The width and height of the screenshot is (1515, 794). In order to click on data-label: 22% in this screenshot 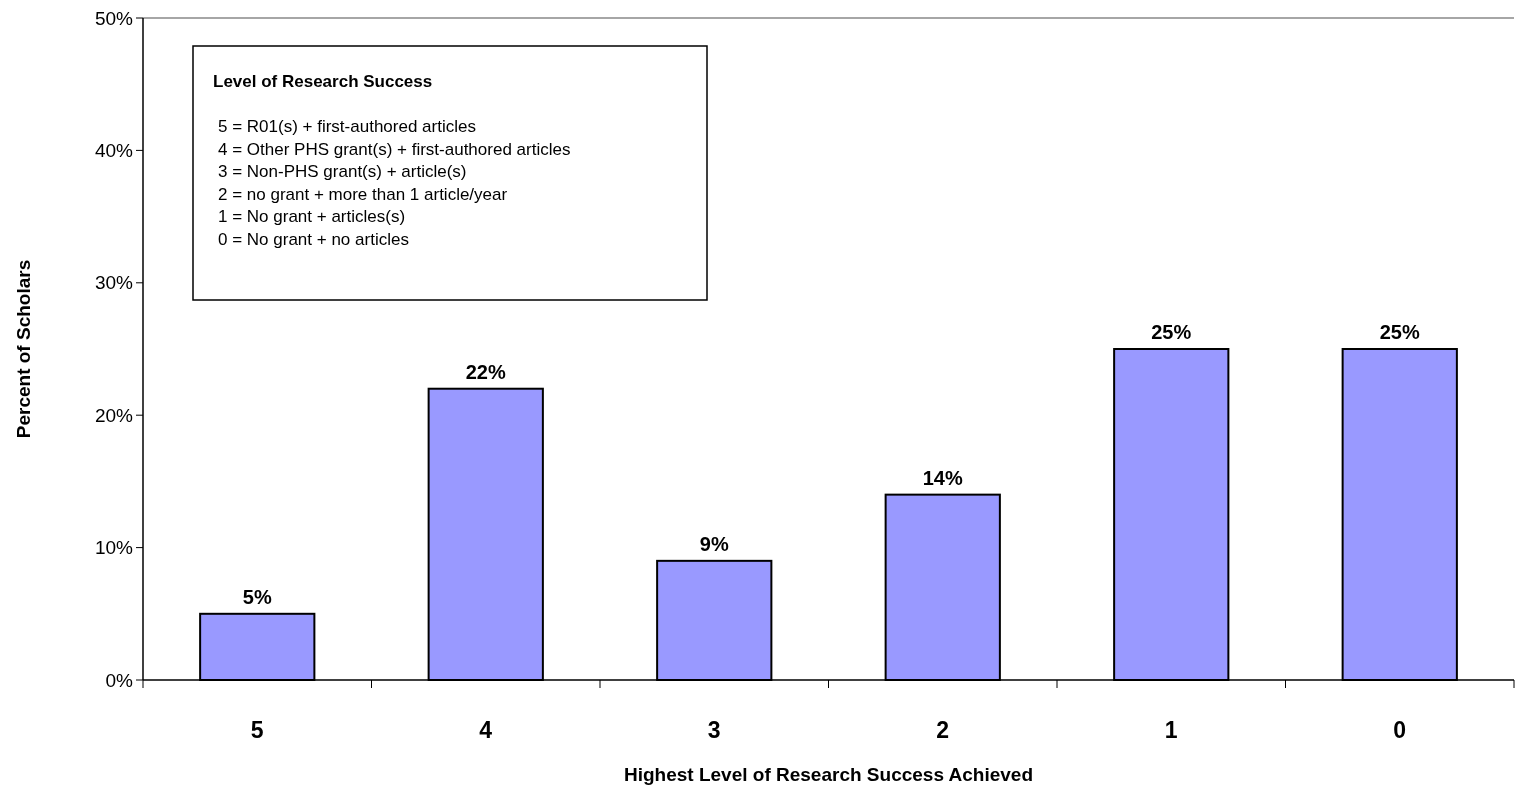, I will do `click(485, 371)`.